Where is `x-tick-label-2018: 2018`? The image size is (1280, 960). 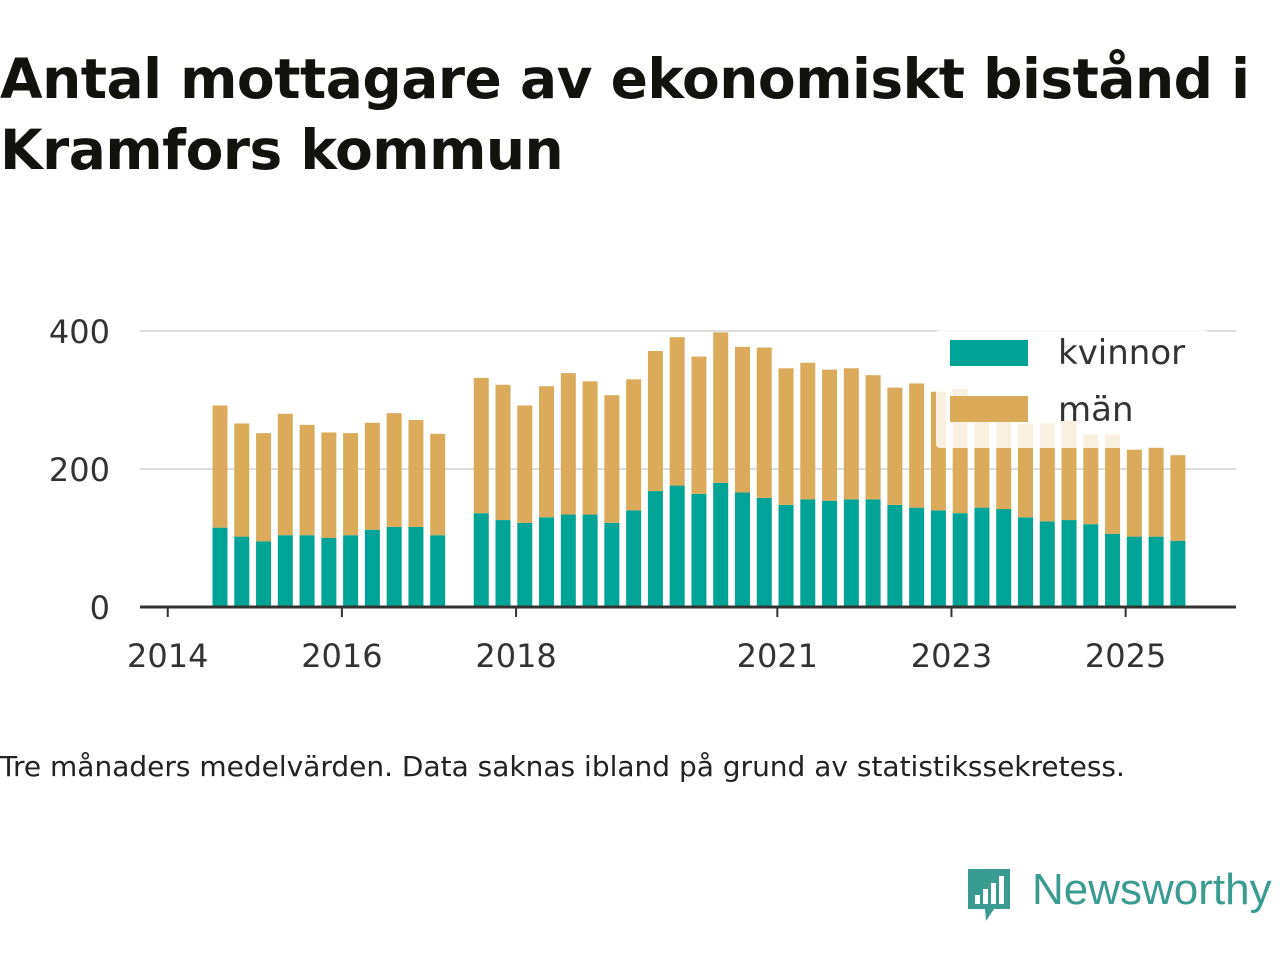
x-tick-label-2018: 2018 is located at coordinates (515, 656).